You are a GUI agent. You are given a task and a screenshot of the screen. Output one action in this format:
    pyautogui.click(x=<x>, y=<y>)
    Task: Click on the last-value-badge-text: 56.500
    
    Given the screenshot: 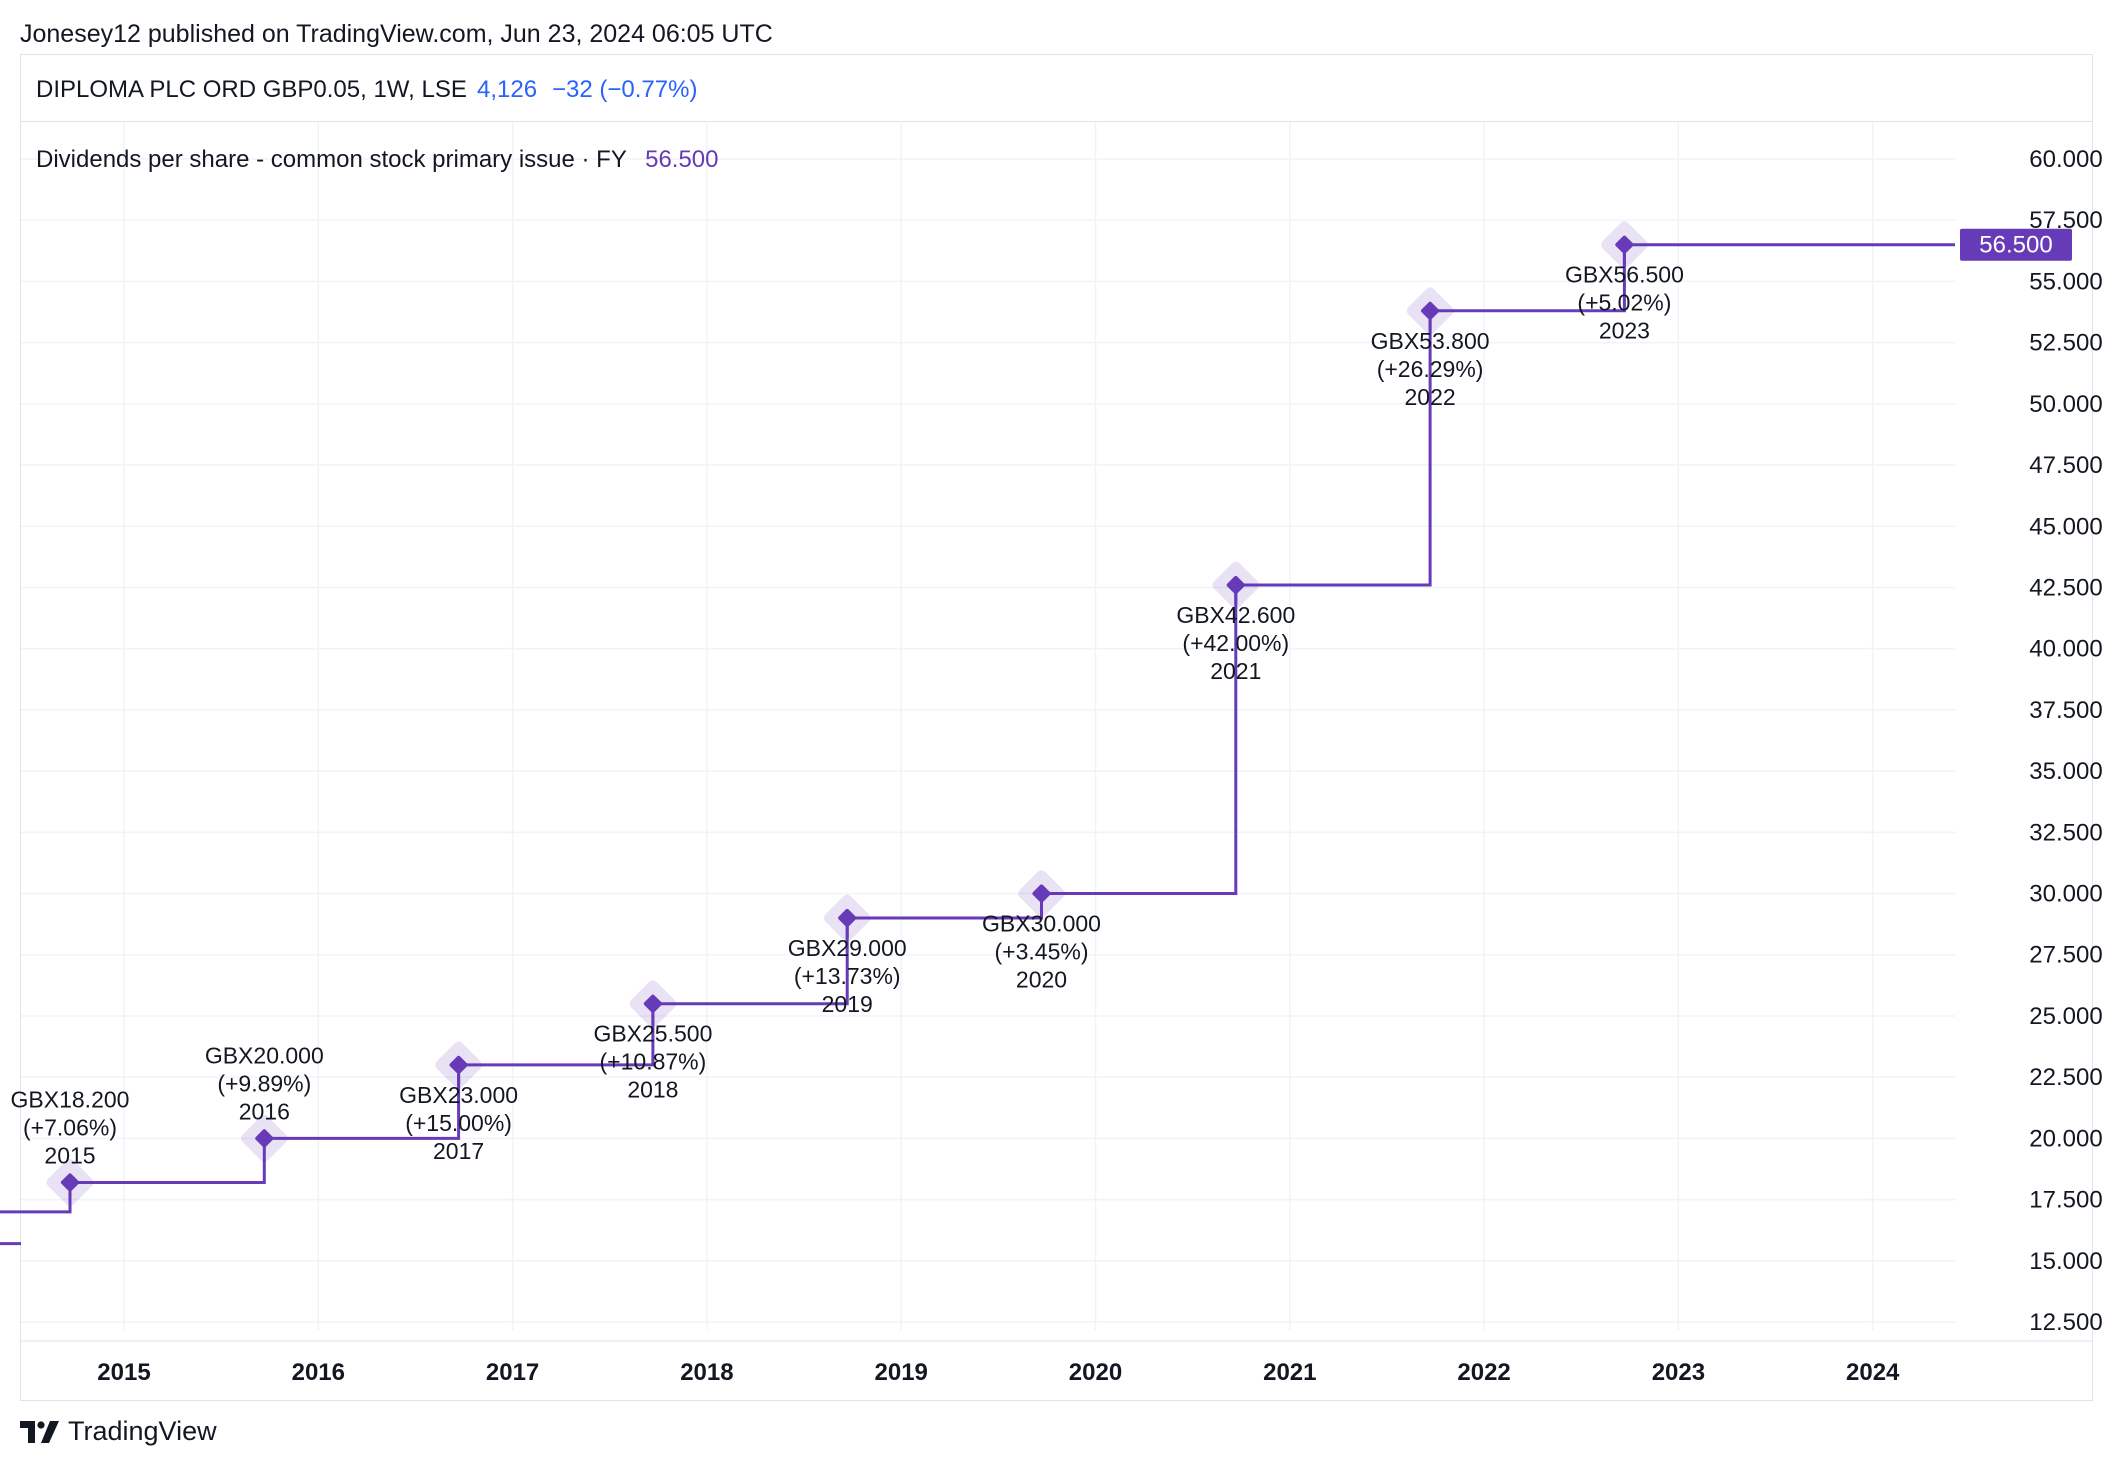 What is the action you would take?
    pyautogui.click(x=2015, y=245)
    